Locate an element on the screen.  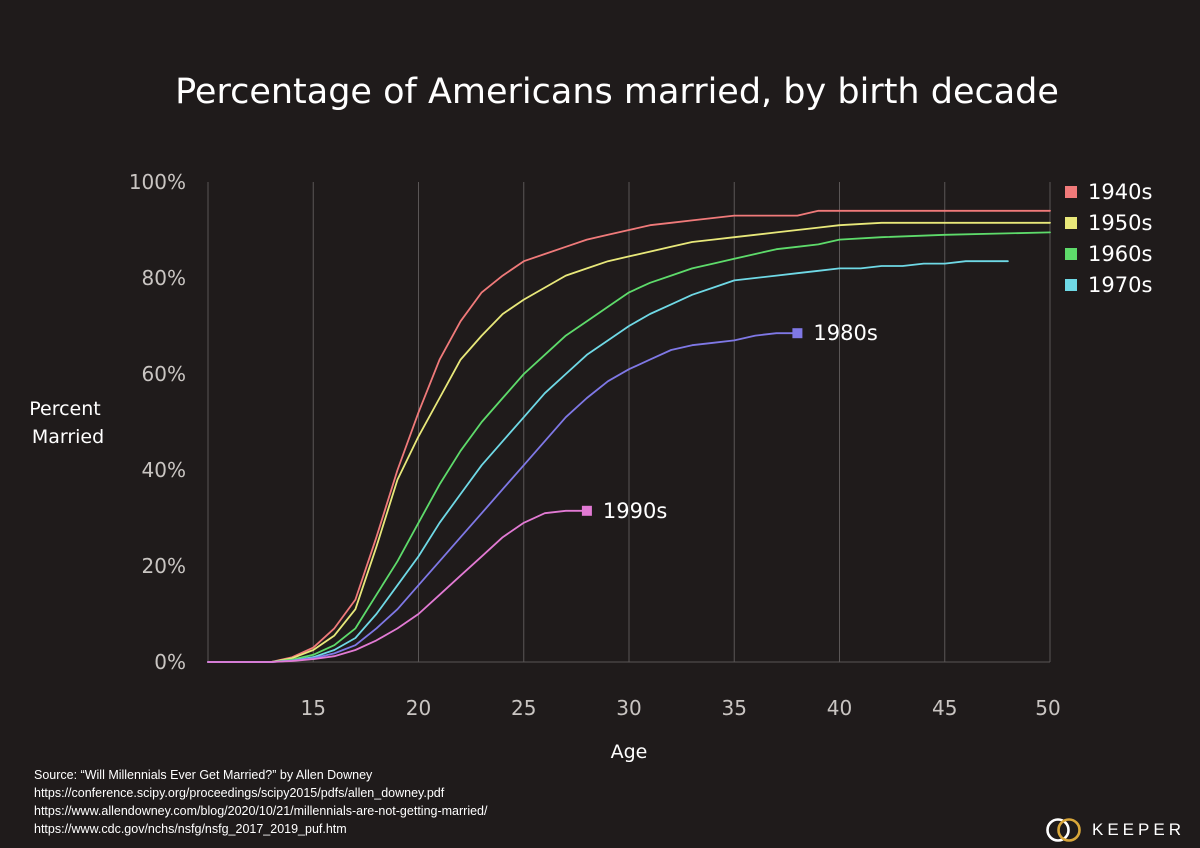
y-axis-label-line-2: Married is located at coordinates (68, 437).